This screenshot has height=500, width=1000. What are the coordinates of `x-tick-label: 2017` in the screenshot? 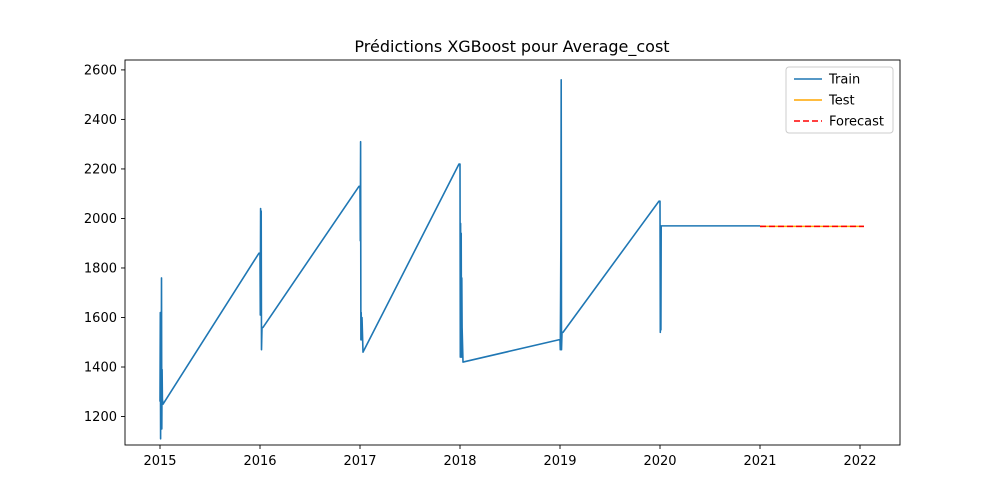 It's located at (359, 461).